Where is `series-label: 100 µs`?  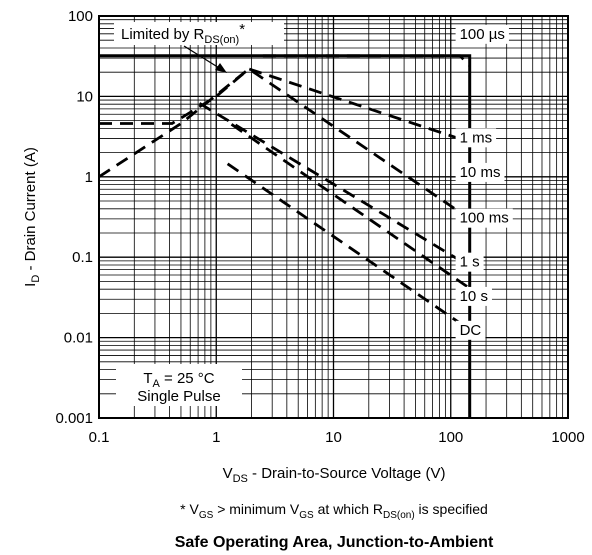
series-label: 100 µs is located at coordinates (482, 34).